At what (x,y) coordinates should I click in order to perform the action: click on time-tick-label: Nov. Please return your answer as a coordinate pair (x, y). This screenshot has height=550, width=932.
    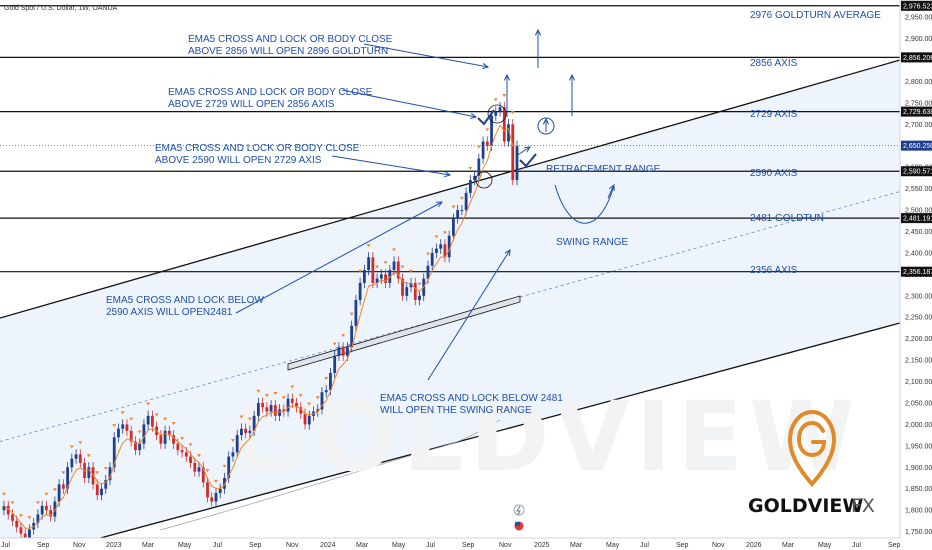
    Looking at the image, I should click on (505, 545).